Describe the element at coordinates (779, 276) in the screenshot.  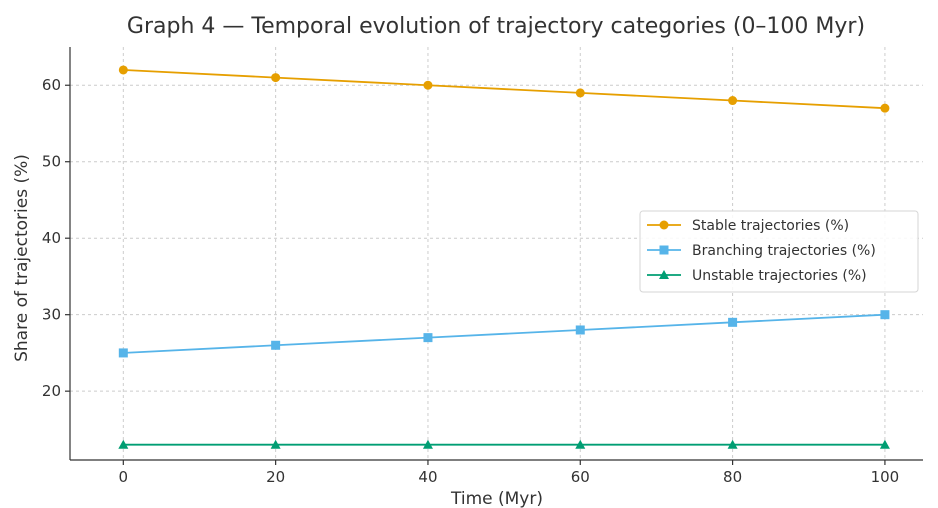
I see `legend-label: Unstable trajectories (%)` at that location.